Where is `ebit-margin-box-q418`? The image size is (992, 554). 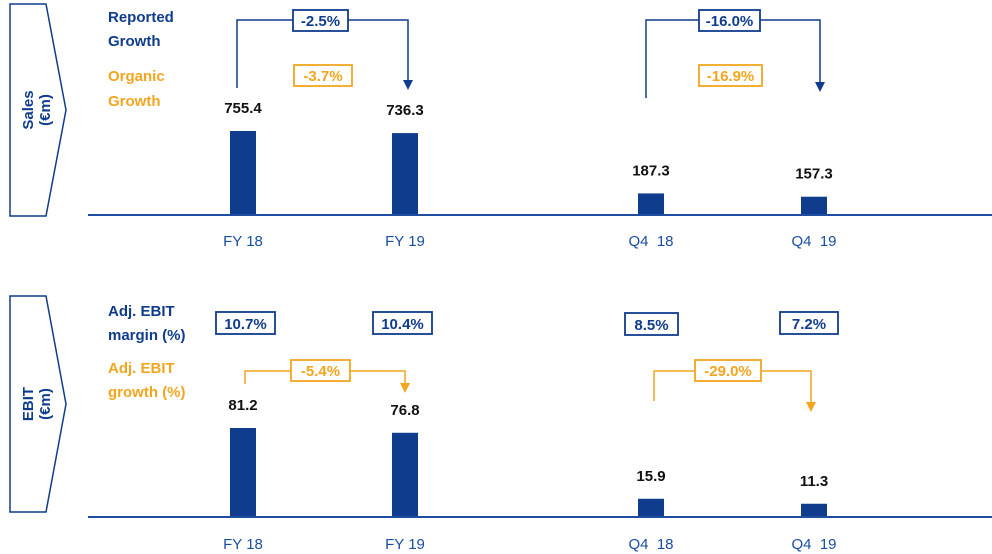 ebit-margin-box-q418 is located at coordinates (651, 324).